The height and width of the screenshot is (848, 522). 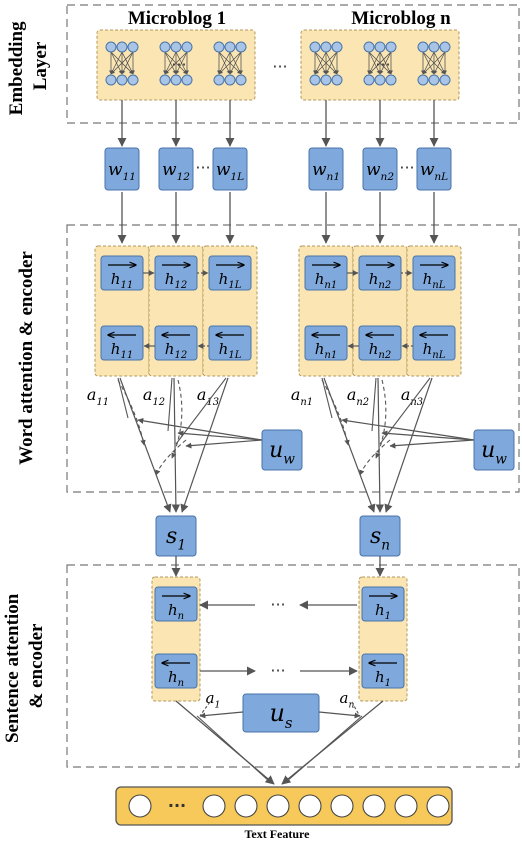 I want to click on embedding-panel-n: ···, so click(x=380, y=65).